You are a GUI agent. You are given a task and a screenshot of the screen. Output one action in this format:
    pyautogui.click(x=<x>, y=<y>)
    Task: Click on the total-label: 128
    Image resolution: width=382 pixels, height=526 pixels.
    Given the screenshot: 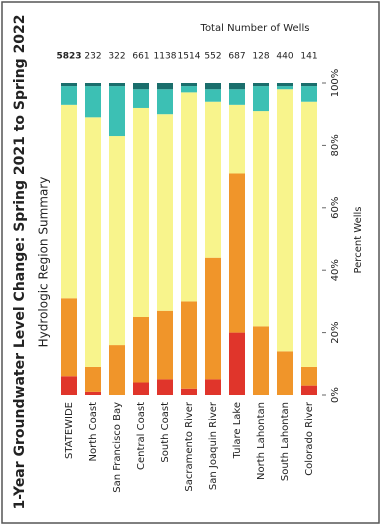 What is the action you would take?
    pyautogui.click(x=260, y=57)
    